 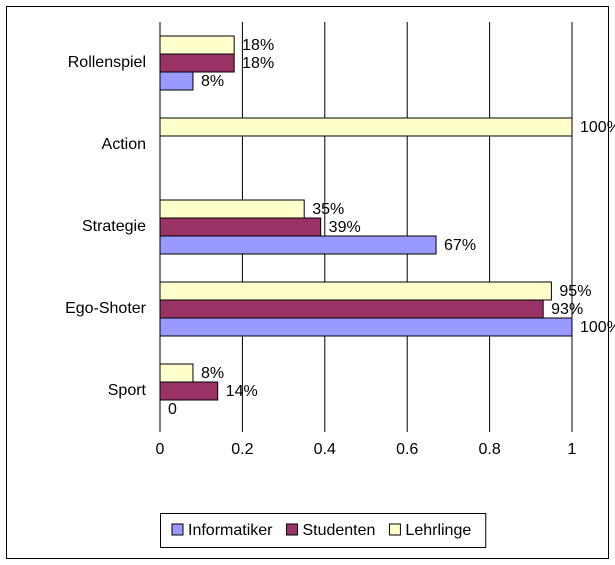 What do you see at coordinates (106, 308) in the screenshot?
I see `y-tick-label: Ego-Shoter` at bounding box center [106, 308].